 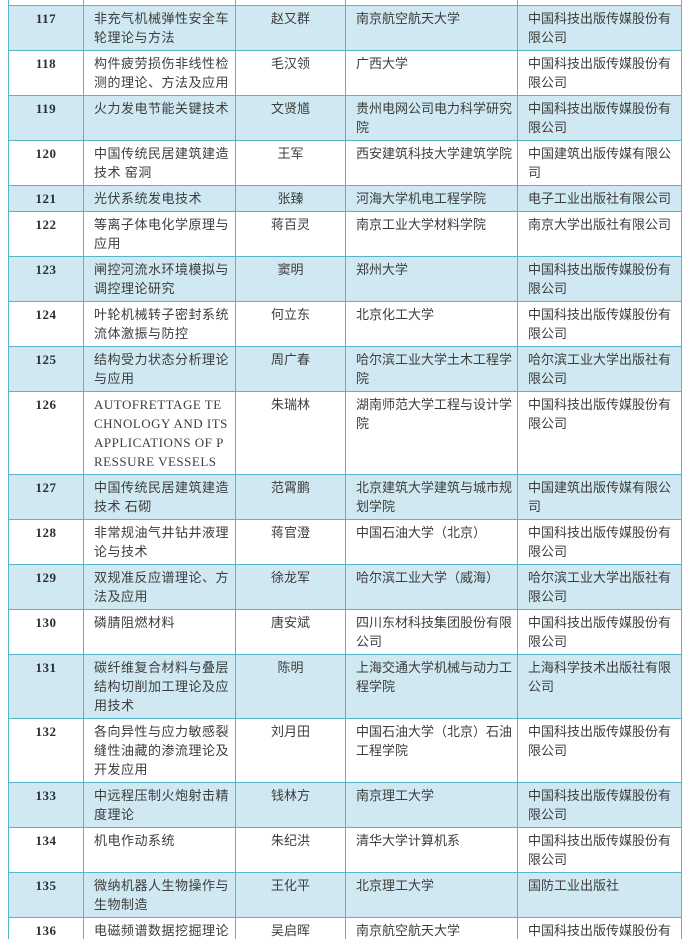 What do you see at coordinates (290, 118) in the screenshot?
I see `author-cell: 文贤馗` at bounding box center [290, 118].